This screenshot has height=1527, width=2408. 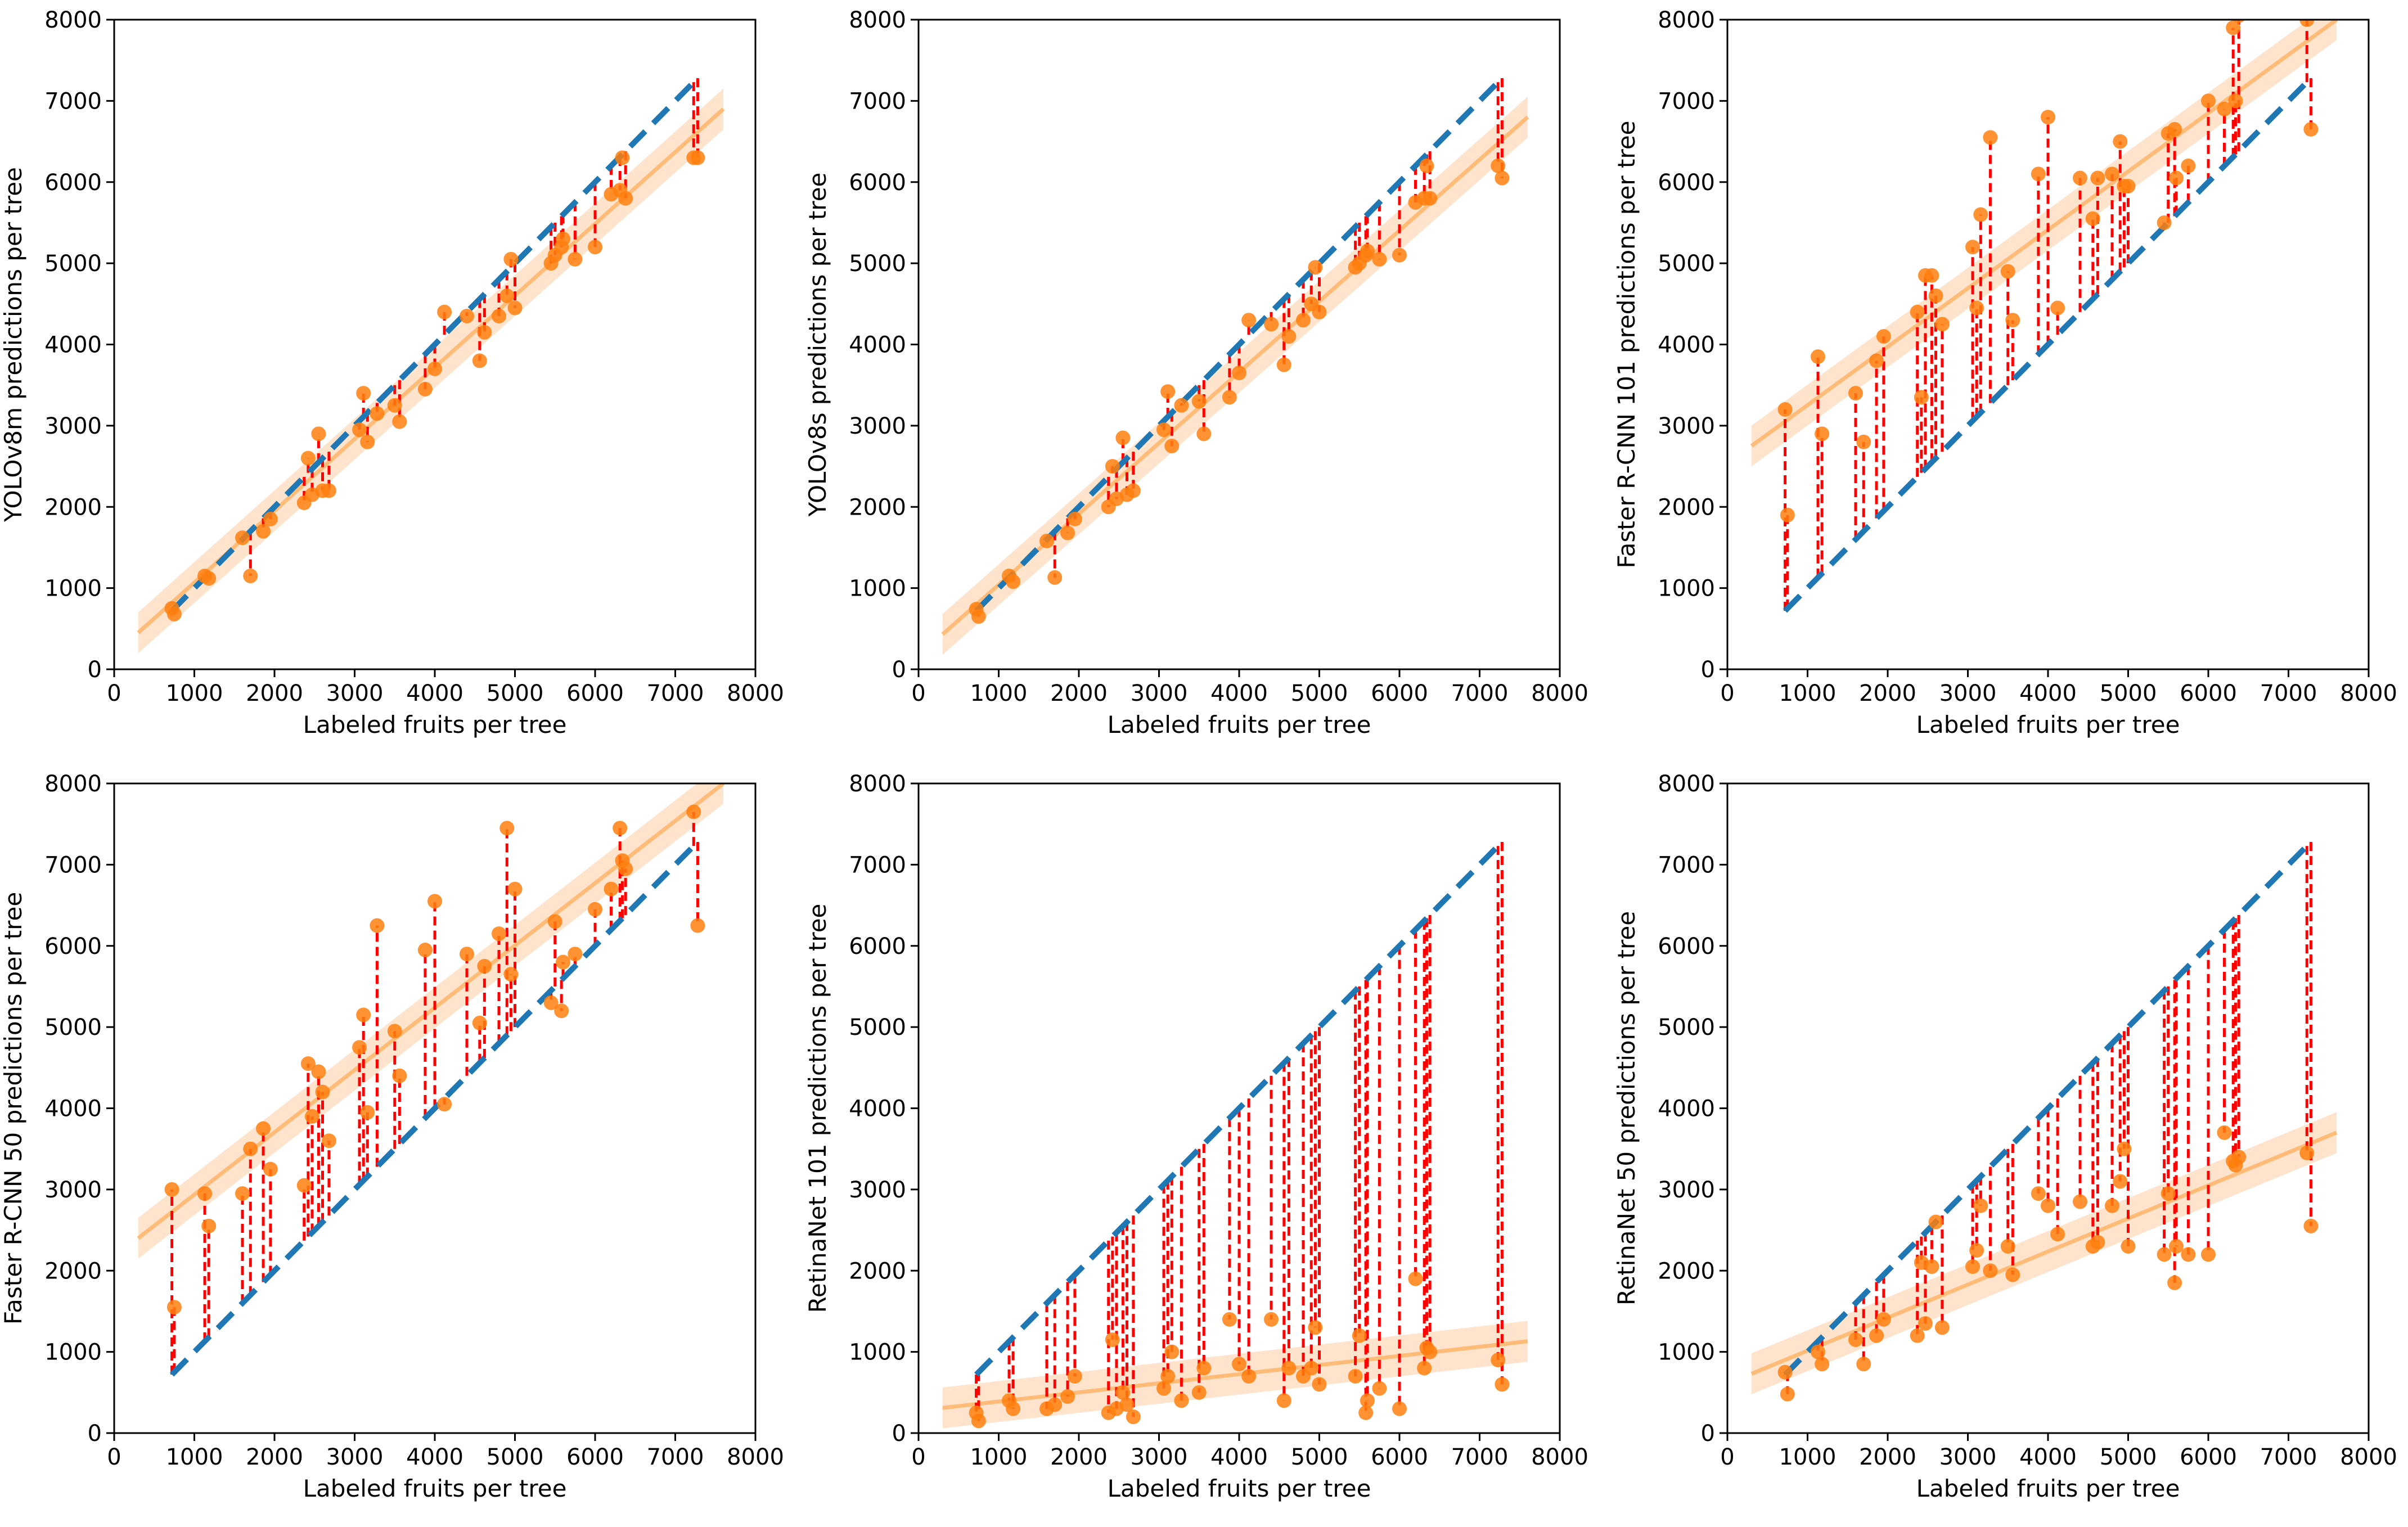 I want to click on fit-line, so click(x=2044, y=1253).